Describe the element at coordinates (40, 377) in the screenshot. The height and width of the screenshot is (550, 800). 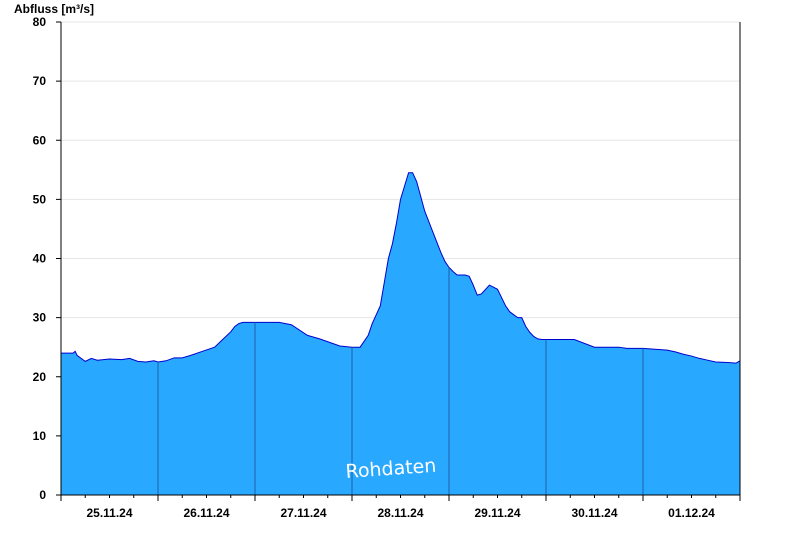
I see `y-tick-label: 20` at that location.